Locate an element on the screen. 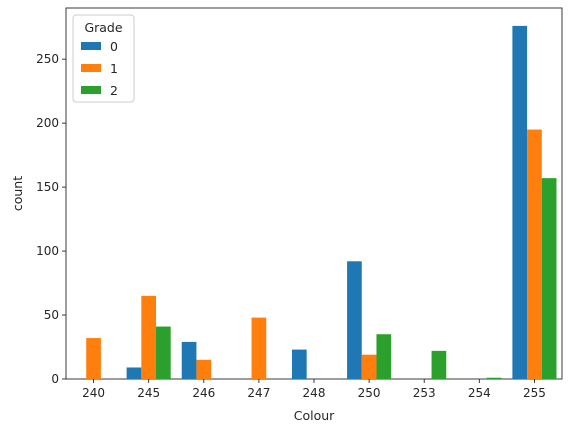 This screenshot has width=571, height=432. legend: Grade 0 1 2 is located at coordinates (103, 58).